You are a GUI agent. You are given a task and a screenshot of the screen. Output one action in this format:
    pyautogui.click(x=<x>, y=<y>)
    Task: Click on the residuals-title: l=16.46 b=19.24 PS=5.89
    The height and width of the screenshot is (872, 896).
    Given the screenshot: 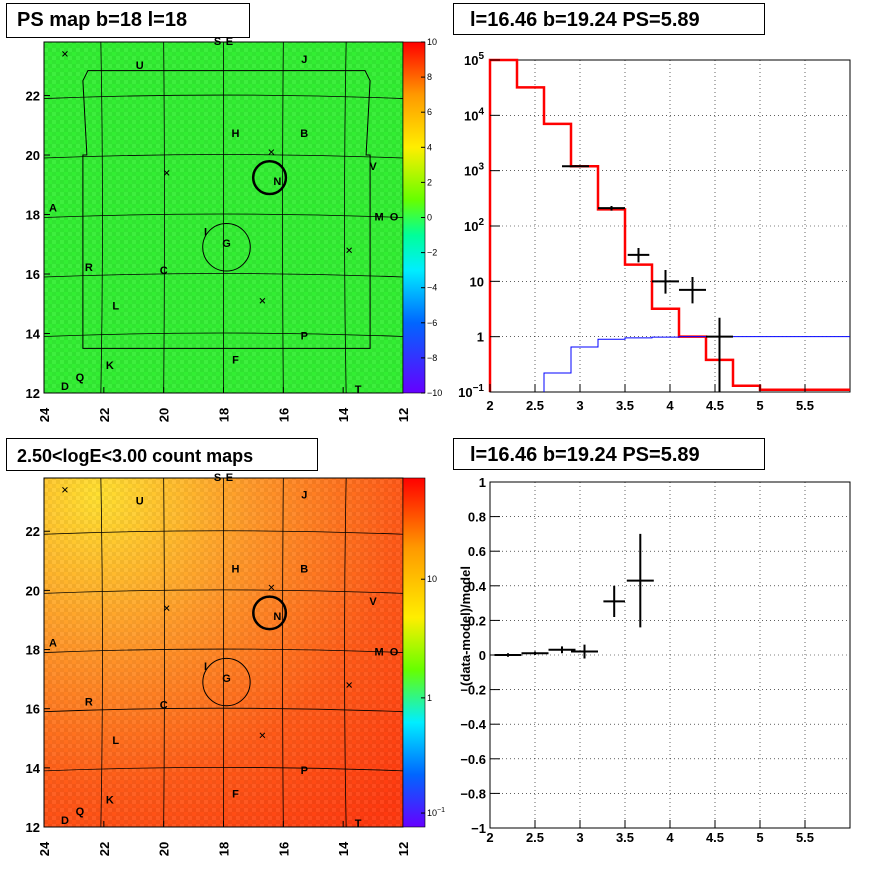 What is the action you would take?
    pyautogui.click(x=609, y=454)
    